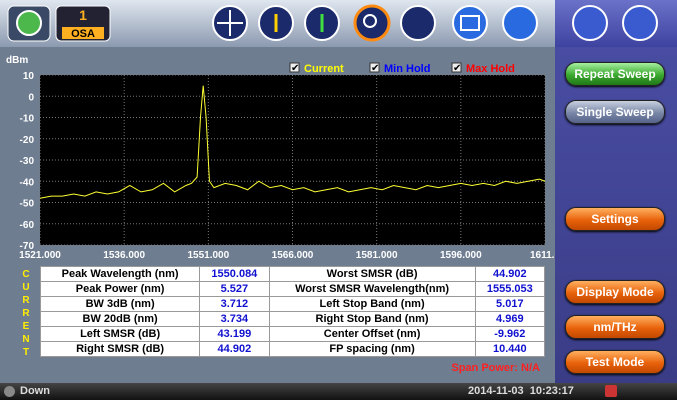 This screenshot has width=677, height=400. Describe the element at coordinates (615, 292) in the screenshot. I see `side-button: Display Mode` at that location.